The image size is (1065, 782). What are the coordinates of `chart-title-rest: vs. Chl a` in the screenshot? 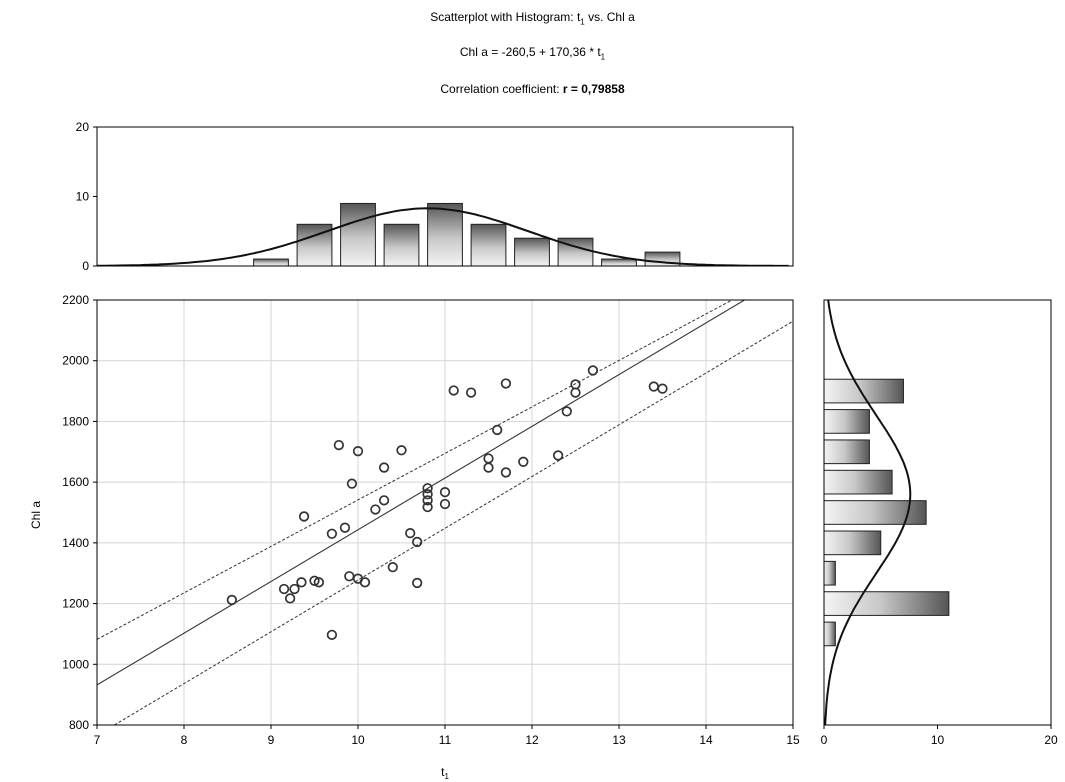 It's located at (609, 17).